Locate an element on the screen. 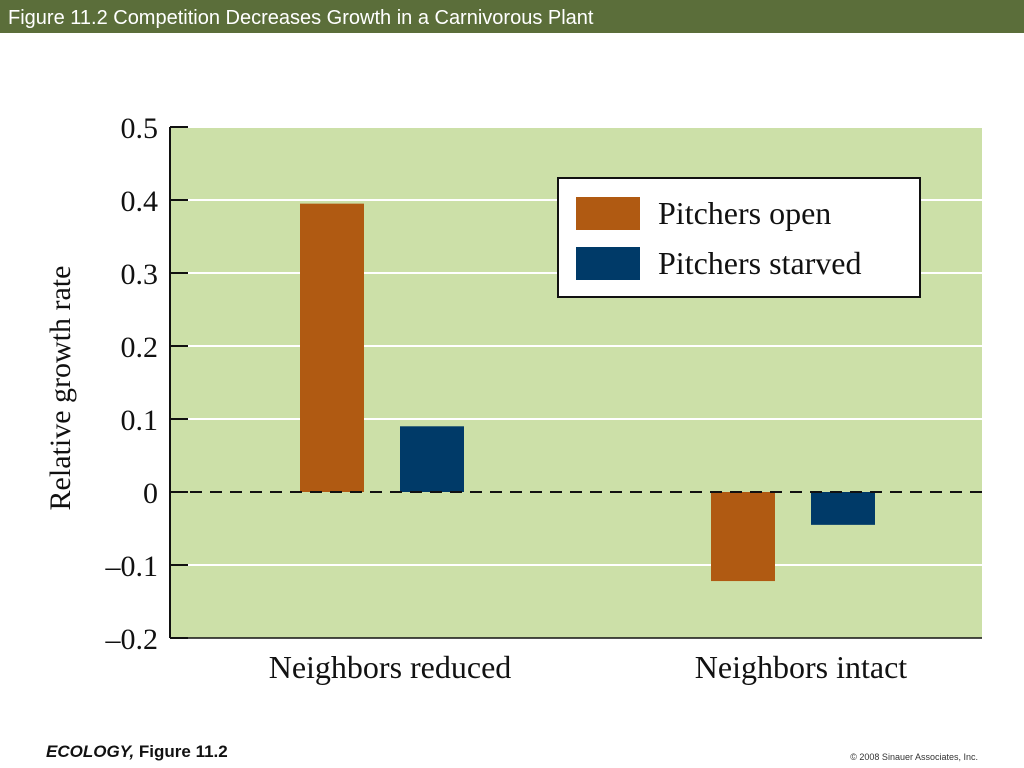  y-tick-label: 0.2 is located at coordinates (140, 347).